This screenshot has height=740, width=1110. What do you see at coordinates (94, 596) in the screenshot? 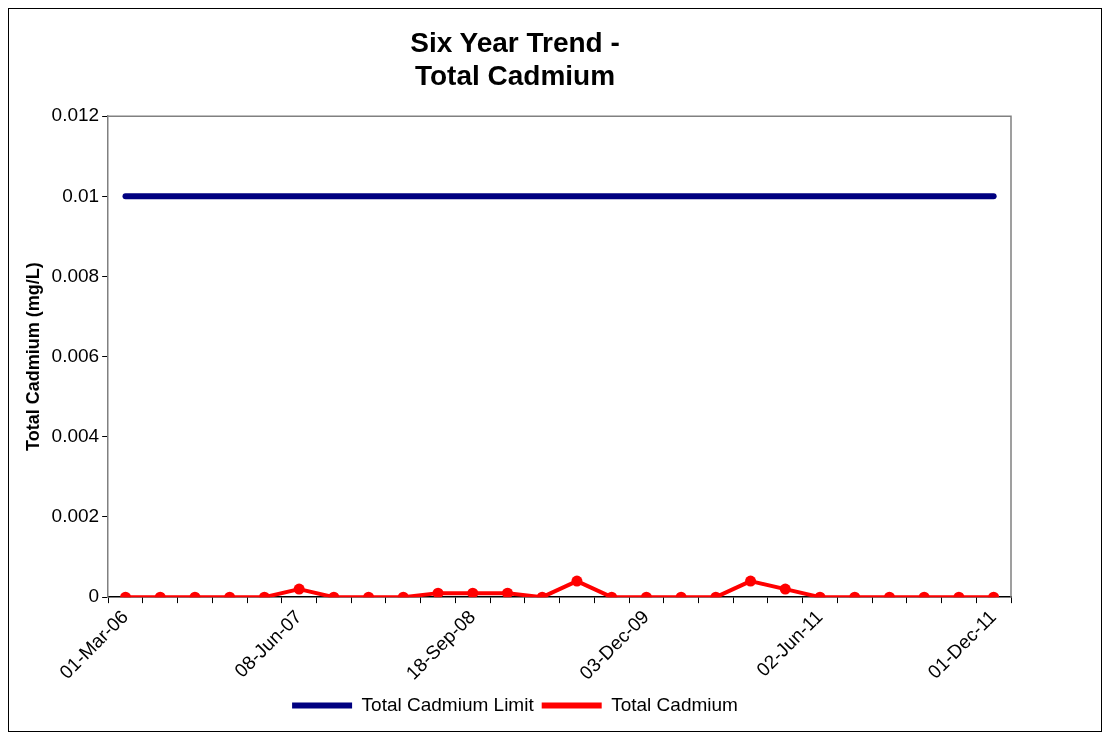
I see `y-tick-label: 0` at bounding box center [94, 596].